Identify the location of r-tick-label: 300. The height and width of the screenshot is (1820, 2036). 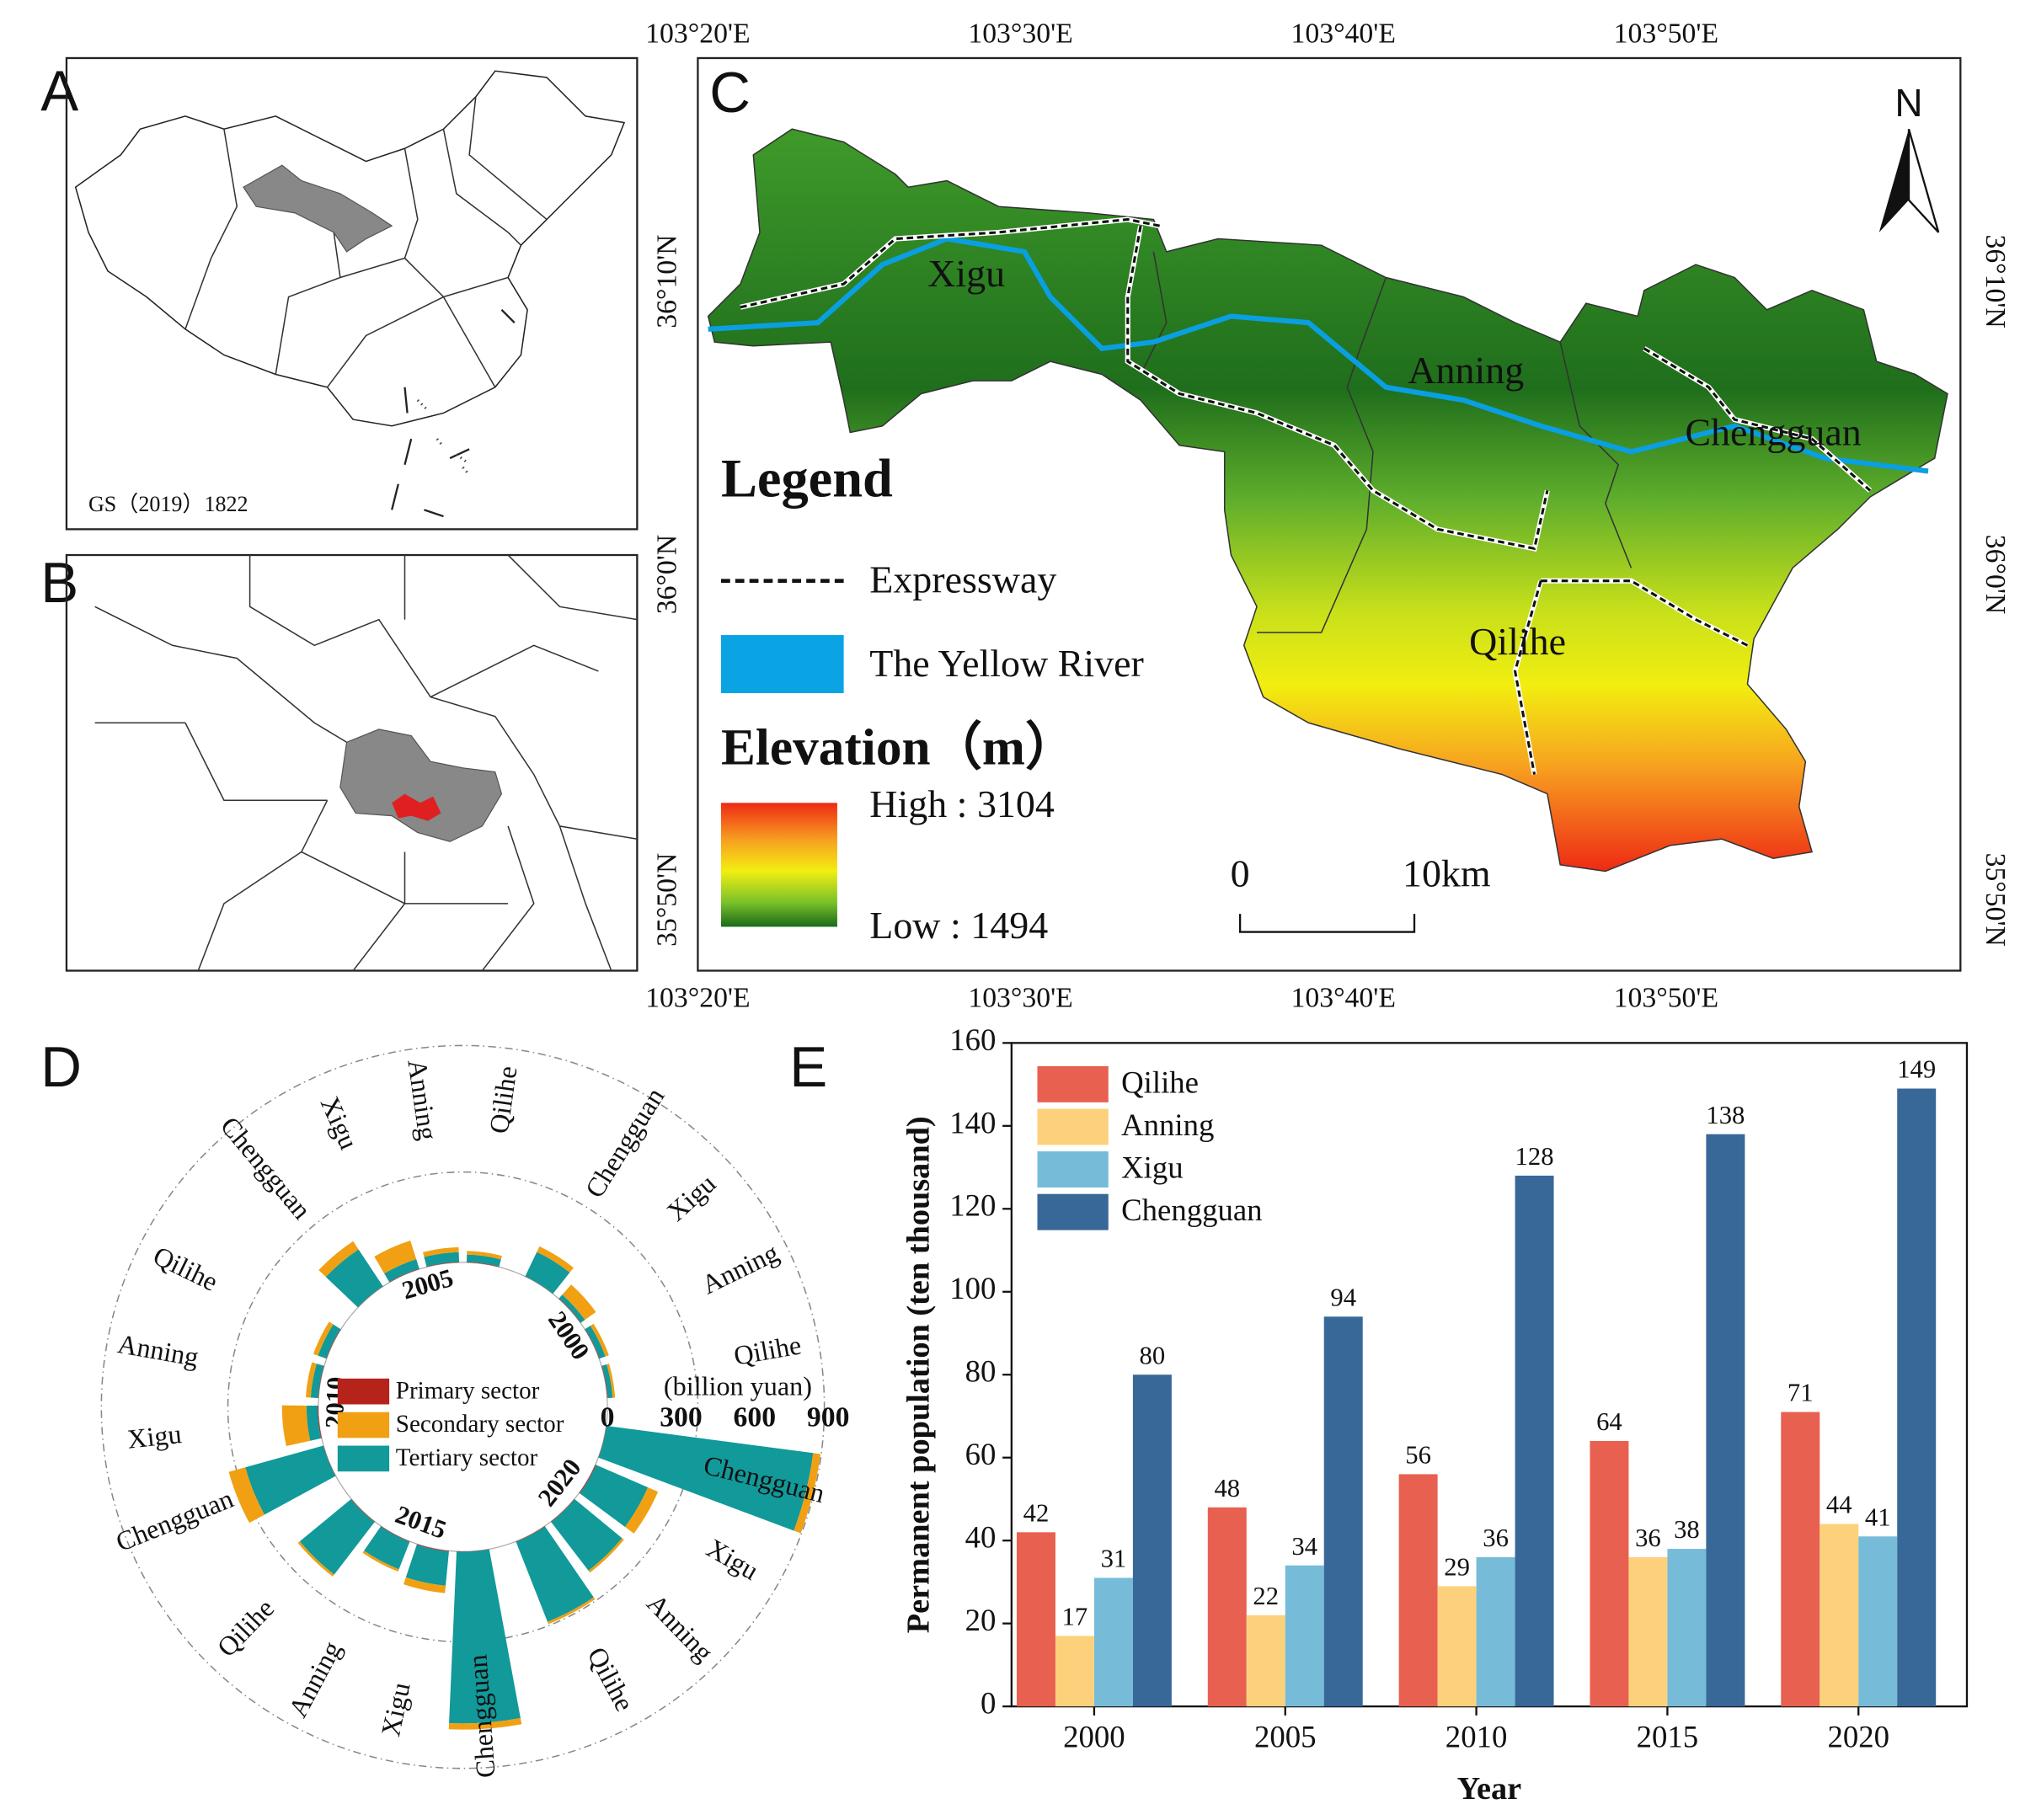
(682, 1418).